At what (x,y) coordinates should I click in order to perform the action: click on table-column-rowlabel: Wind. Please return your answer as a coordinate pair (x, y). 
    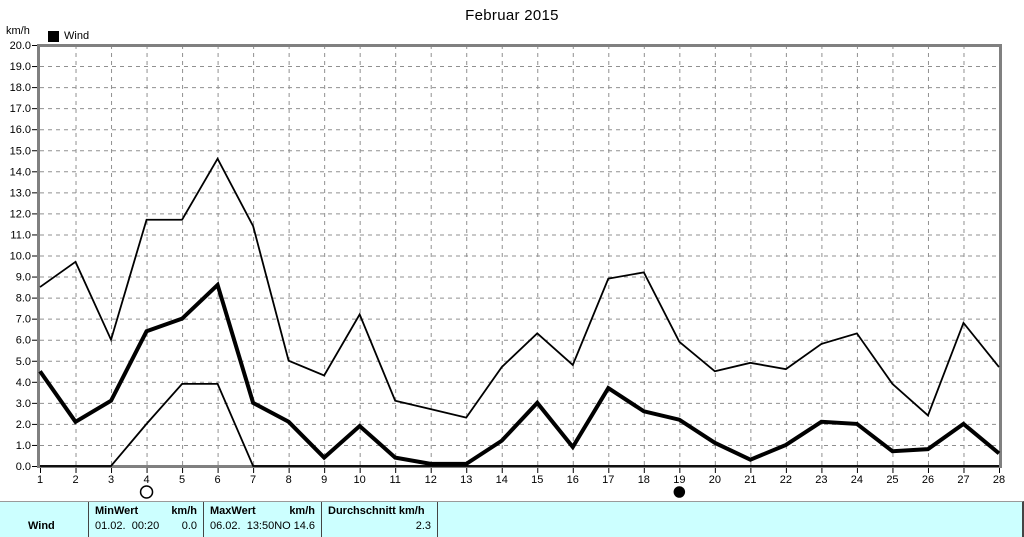
    Looking at the image, I should click on (44, 519).